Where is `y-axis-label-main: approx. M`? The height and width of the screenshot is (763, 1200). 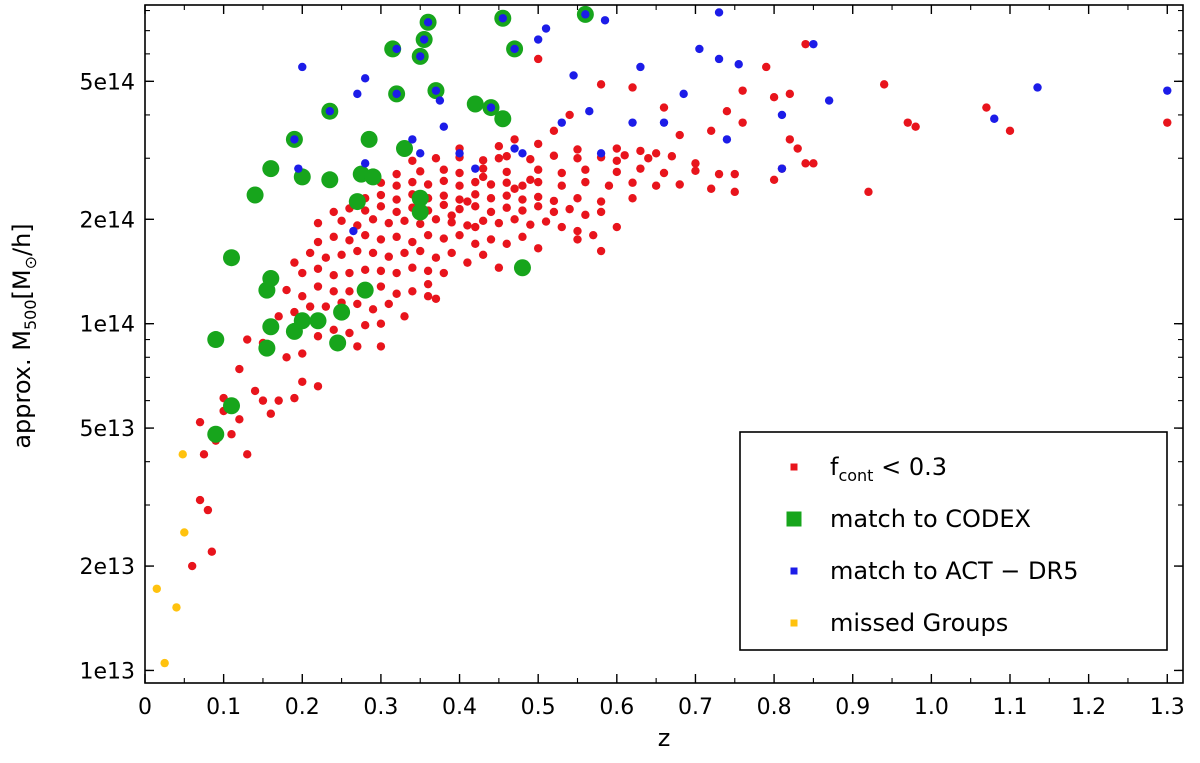
y-axis-label-main: approx. M is located at coordinates (22, 389).